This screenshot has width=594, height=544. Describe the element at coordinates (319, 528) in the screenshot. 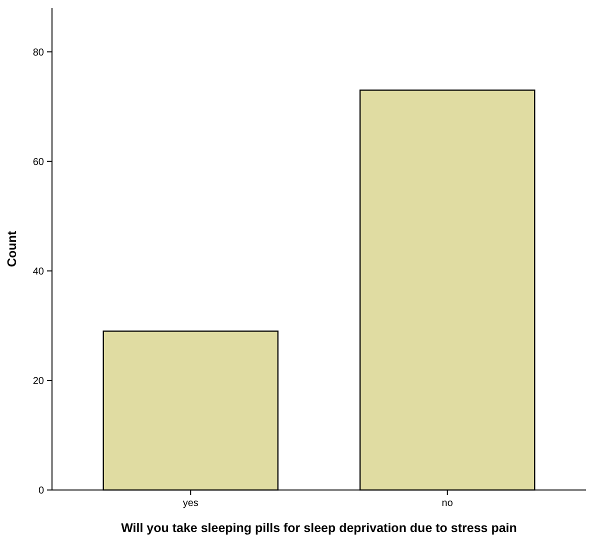

I see `x-axis-title: Will you take sleeping pills for sleep deprivation due to stress pain` at that location.